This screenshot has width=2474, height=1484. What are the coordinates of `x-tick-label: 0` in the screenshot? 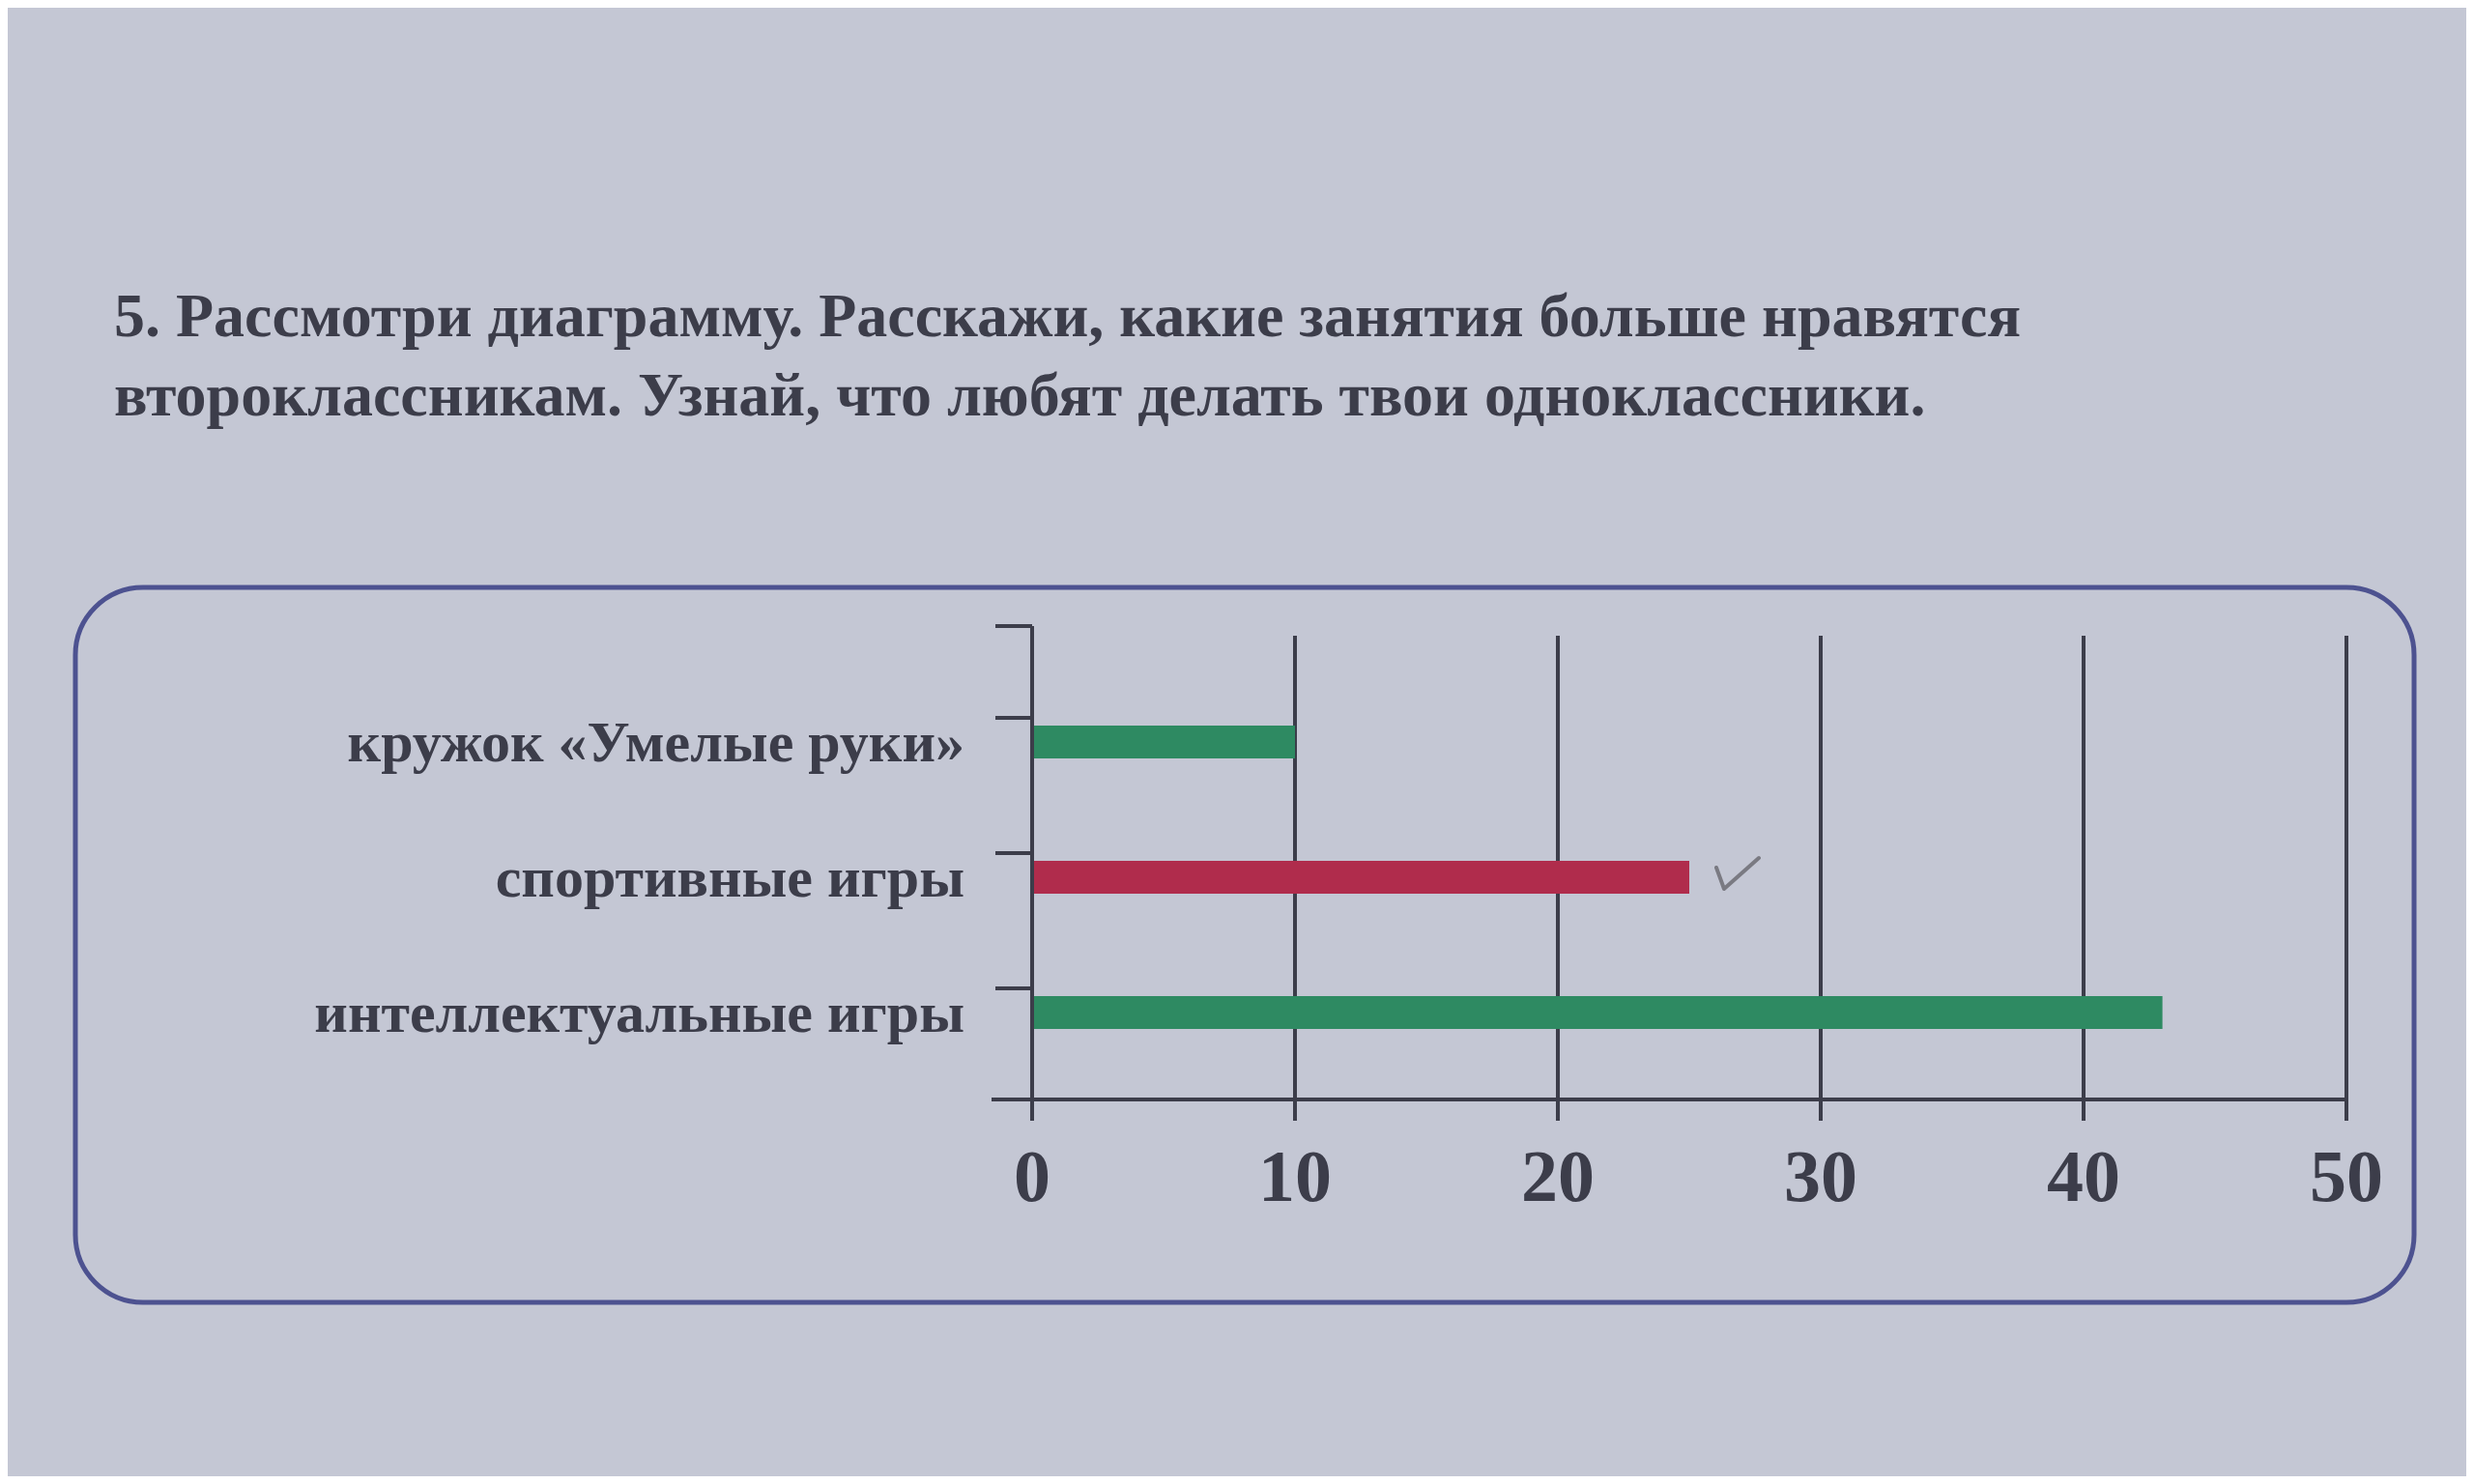 It's located at (1032, 1175).